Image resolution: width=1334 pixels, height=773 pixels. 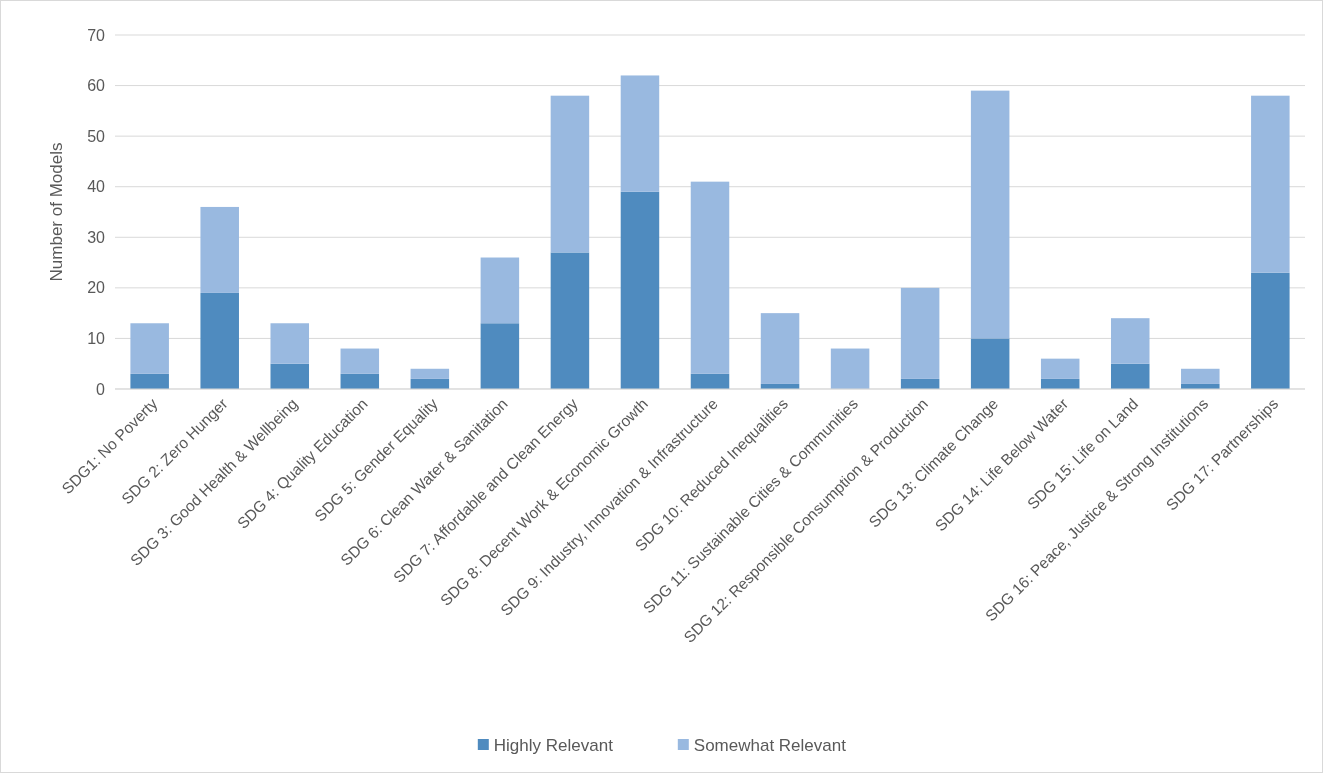 What do you see at coordinates (96, 187) in the screenshot?
I see `y-tick-label: 40` at bounding box center [96, 187].